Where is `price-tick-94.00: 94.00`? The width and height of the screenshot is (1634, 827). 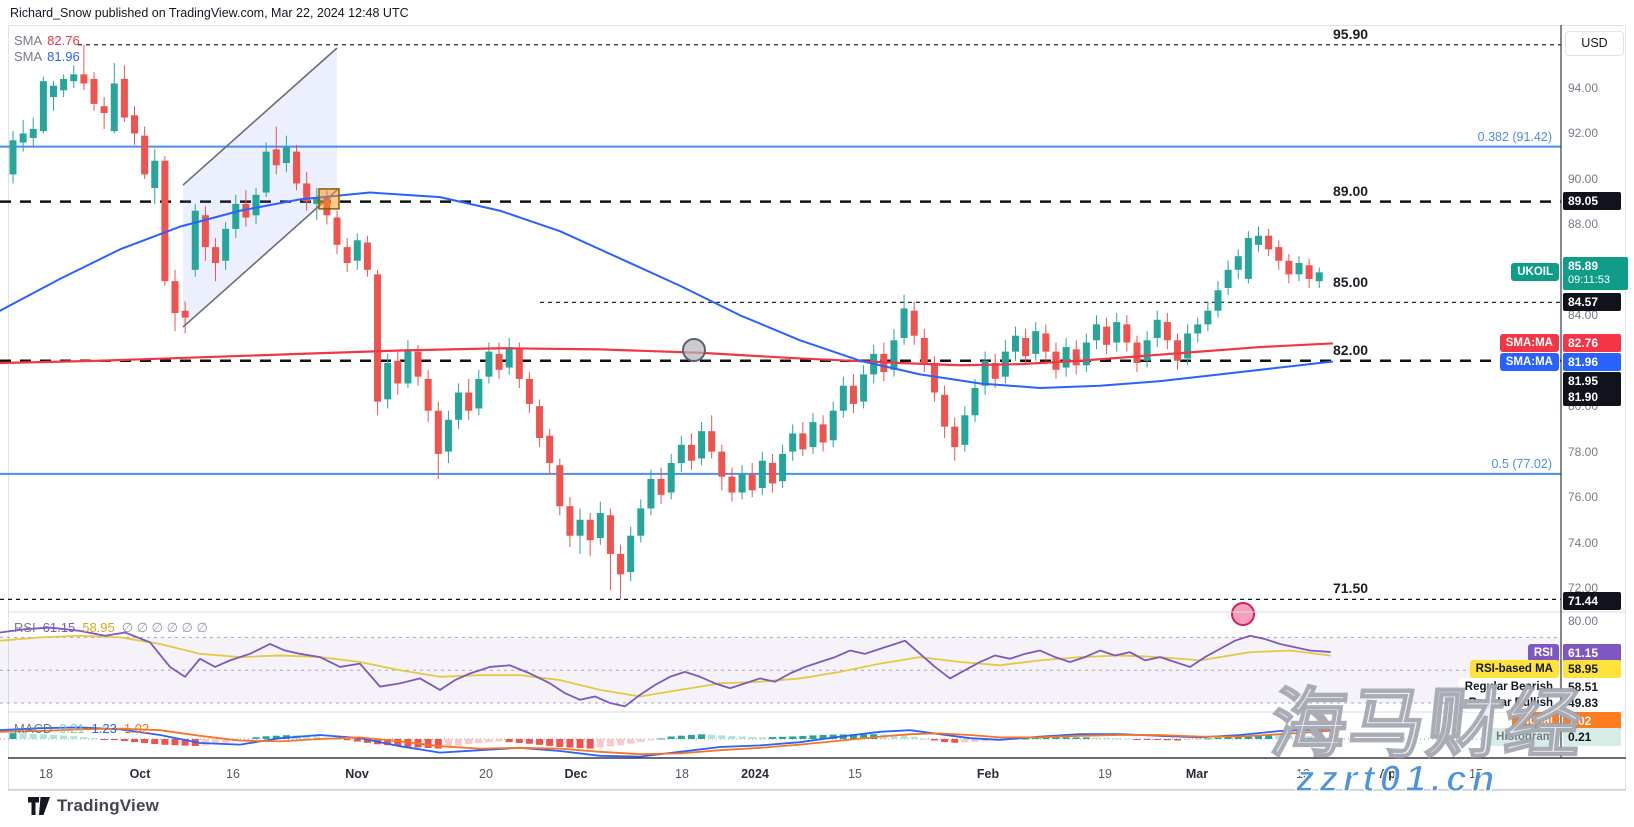 price-tick-94.00: 94.00 is located at coordinates (1583, 88).